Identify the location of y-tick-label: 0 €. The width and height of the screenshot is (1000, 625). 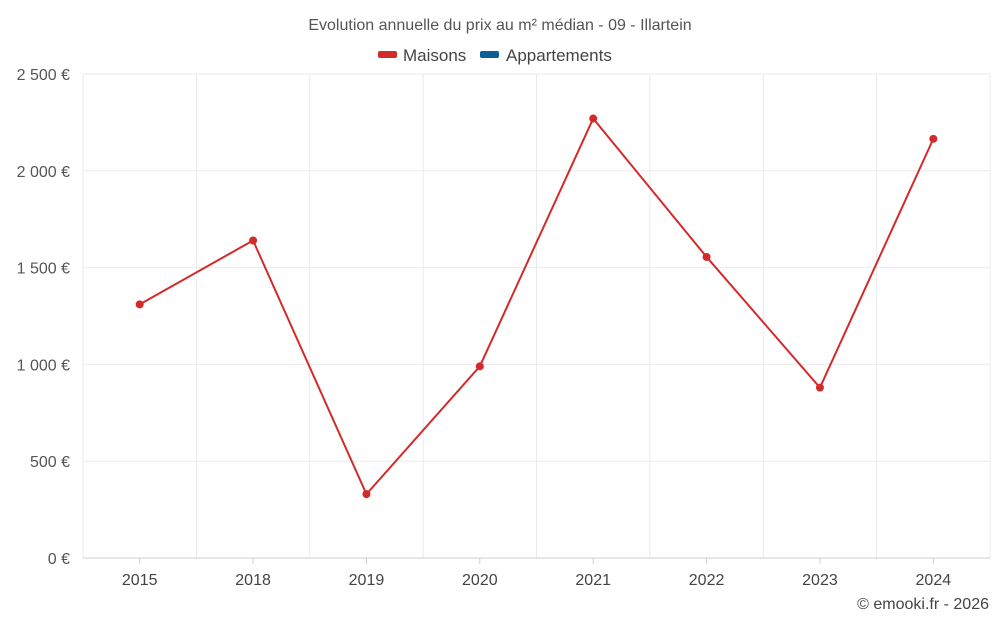
(59, 559).